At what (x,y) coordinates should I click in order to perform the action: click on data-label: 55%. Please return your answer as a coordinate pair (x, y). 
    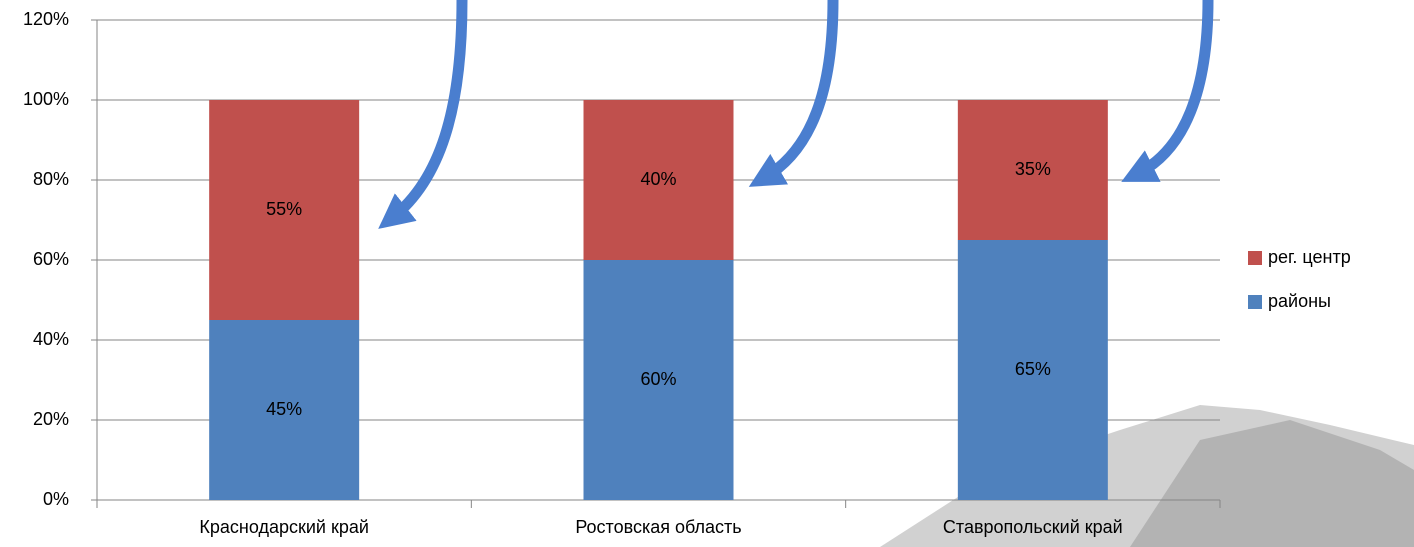
    Looking at the image, I should click on (284, 209).